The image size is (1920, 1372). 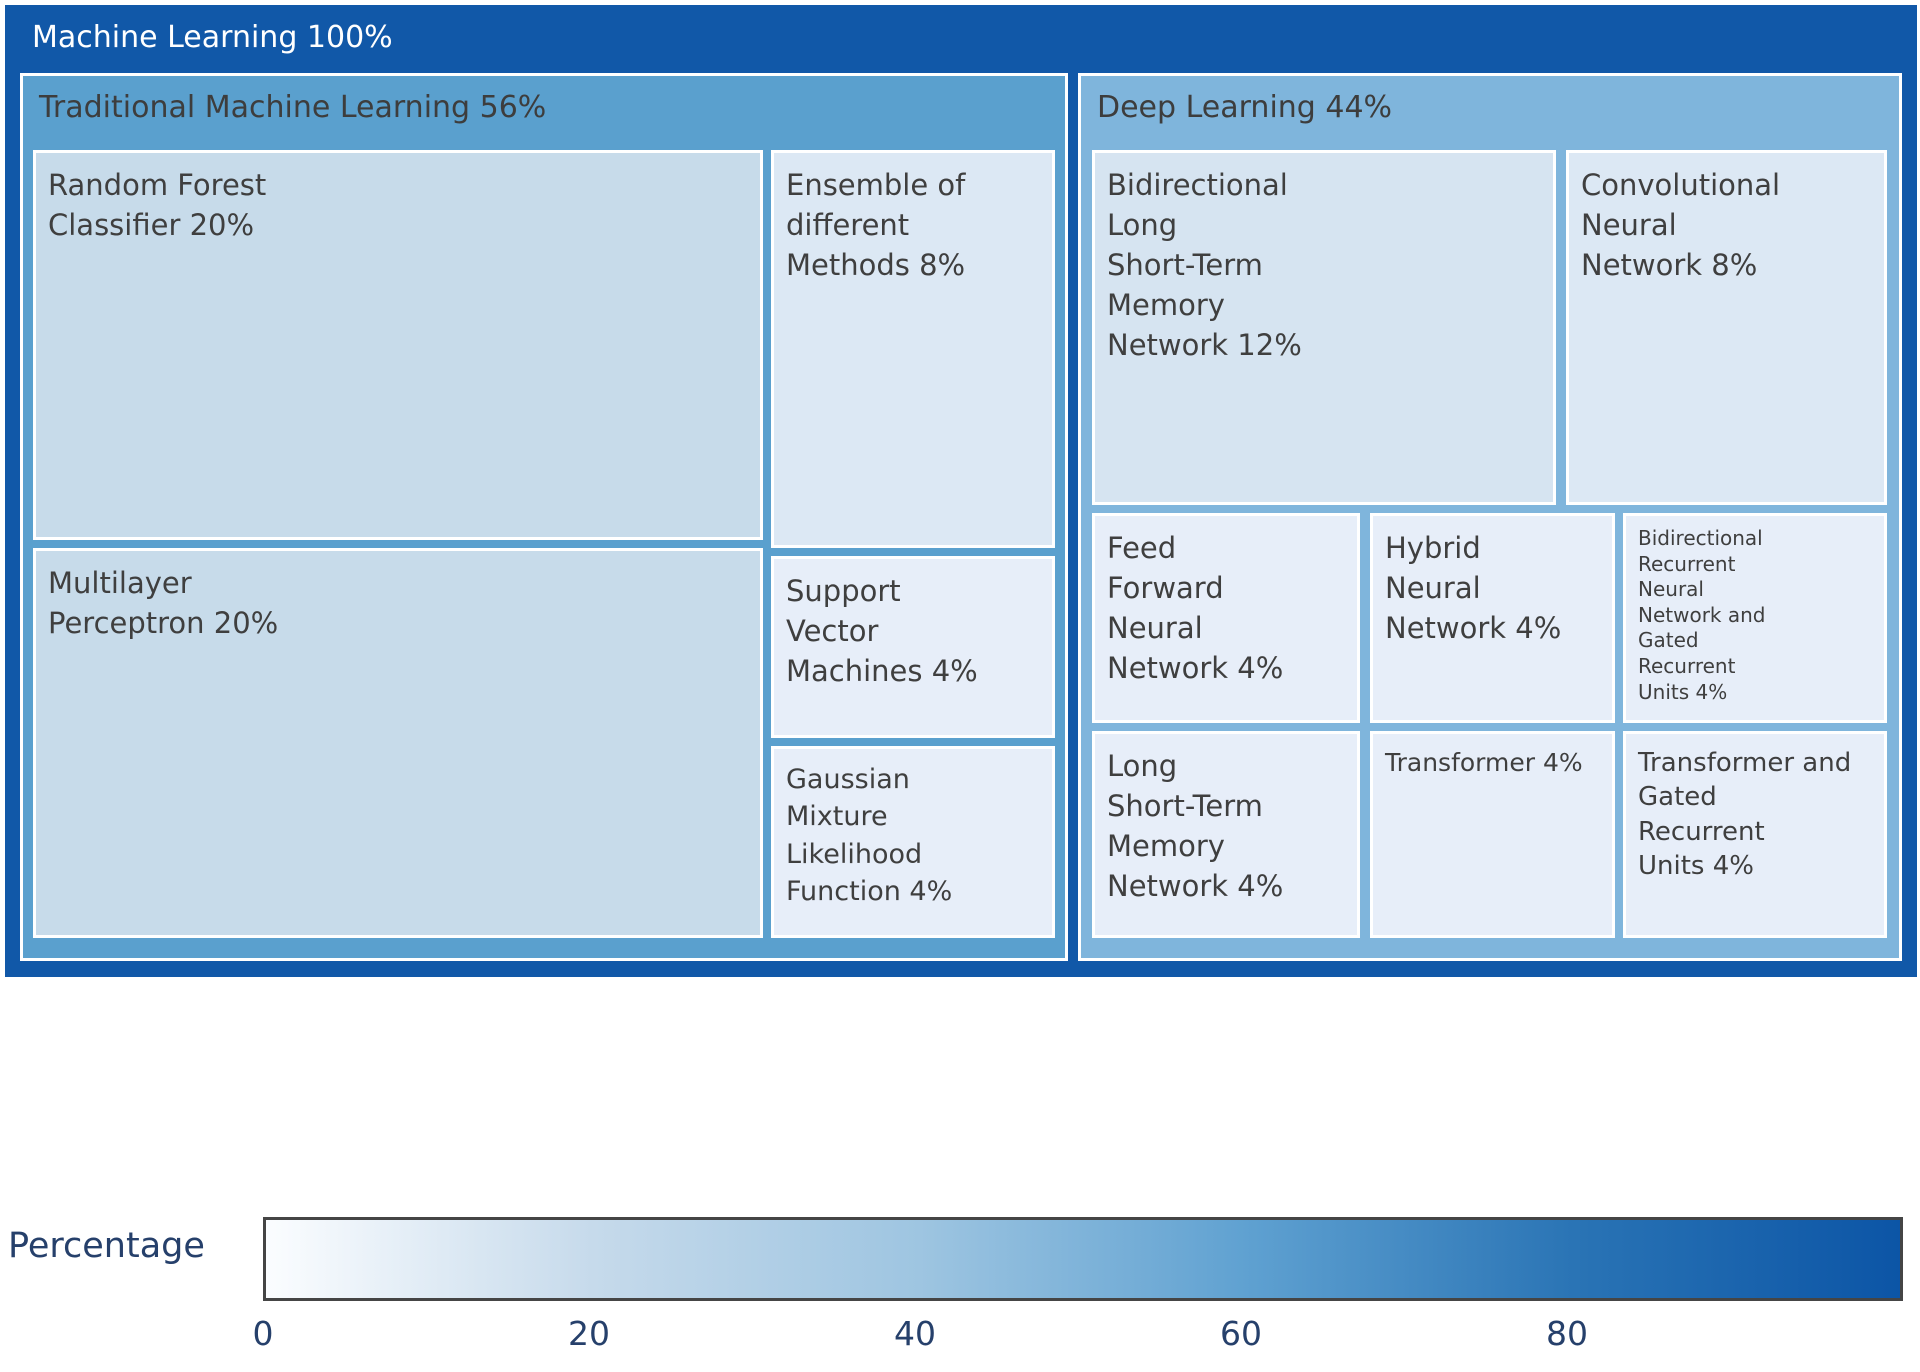 I want to click on treemap-cell-random-forest-classifier: Random Forest Classifier 20%, so click(x=398, y=345).